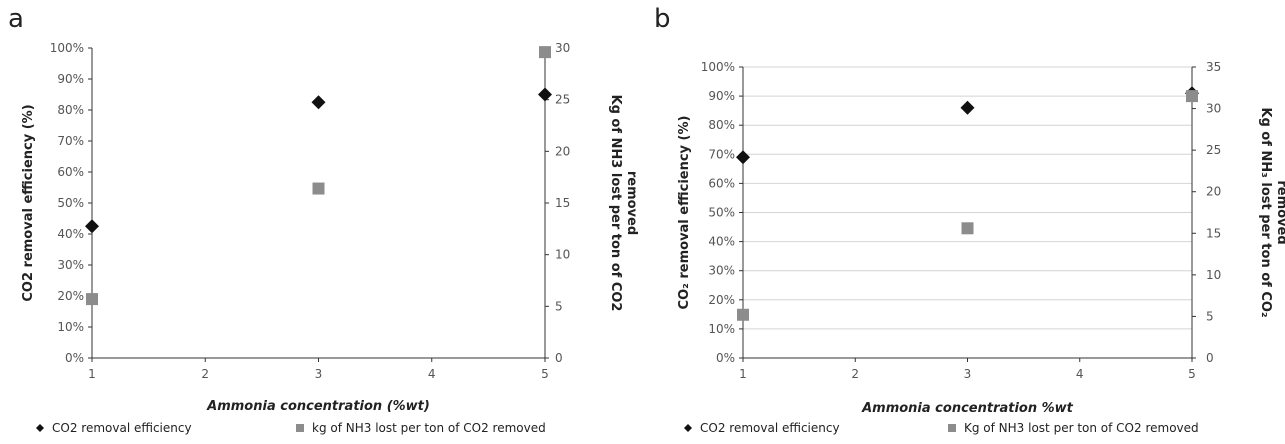 The height and width of the screenshot is (444, 1285). What do you see at coordinates (662, 19) in the screenshot?
I see `panel-label-b: b` at bounding box center [662, 19].